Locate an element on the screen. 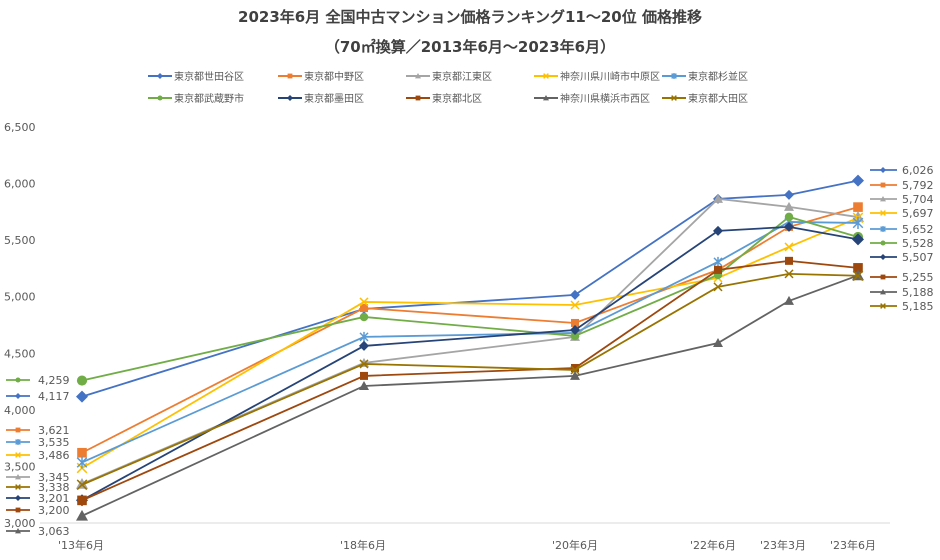 Image resolution: width=940 pixels, height=560 pixels. legend-label: 東京都杉並区 is located at coordinates (718, 77).